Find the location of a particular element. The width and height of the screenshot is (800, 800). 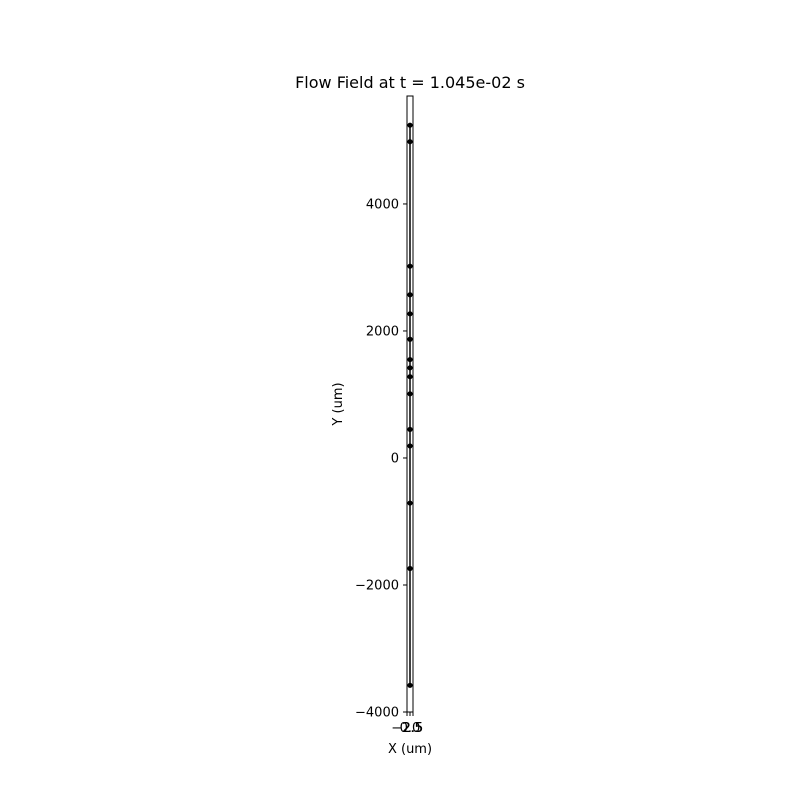

x-axis: −2.50.02.5 is located at coordinates (407, 724).